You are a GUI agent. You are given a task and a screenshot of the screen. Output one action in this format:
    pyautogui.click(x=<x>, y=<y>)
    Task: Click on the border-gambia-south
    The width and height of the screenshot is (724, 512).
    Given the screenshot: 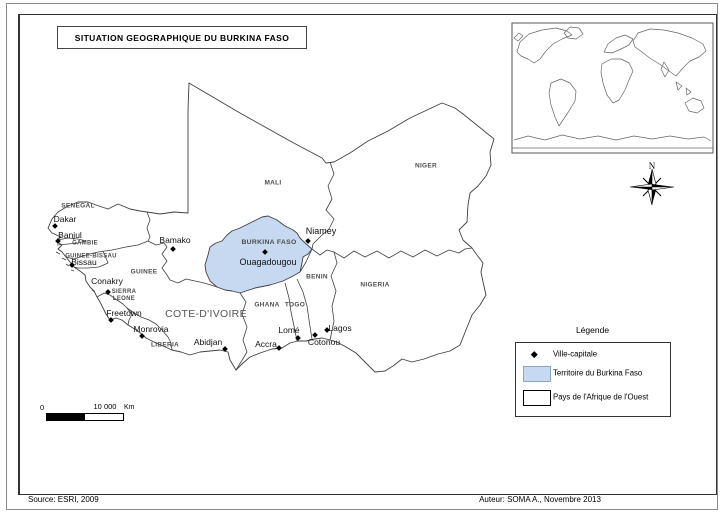 What is the action you would take?
    pyautogui.click(x=71, y=243)
    